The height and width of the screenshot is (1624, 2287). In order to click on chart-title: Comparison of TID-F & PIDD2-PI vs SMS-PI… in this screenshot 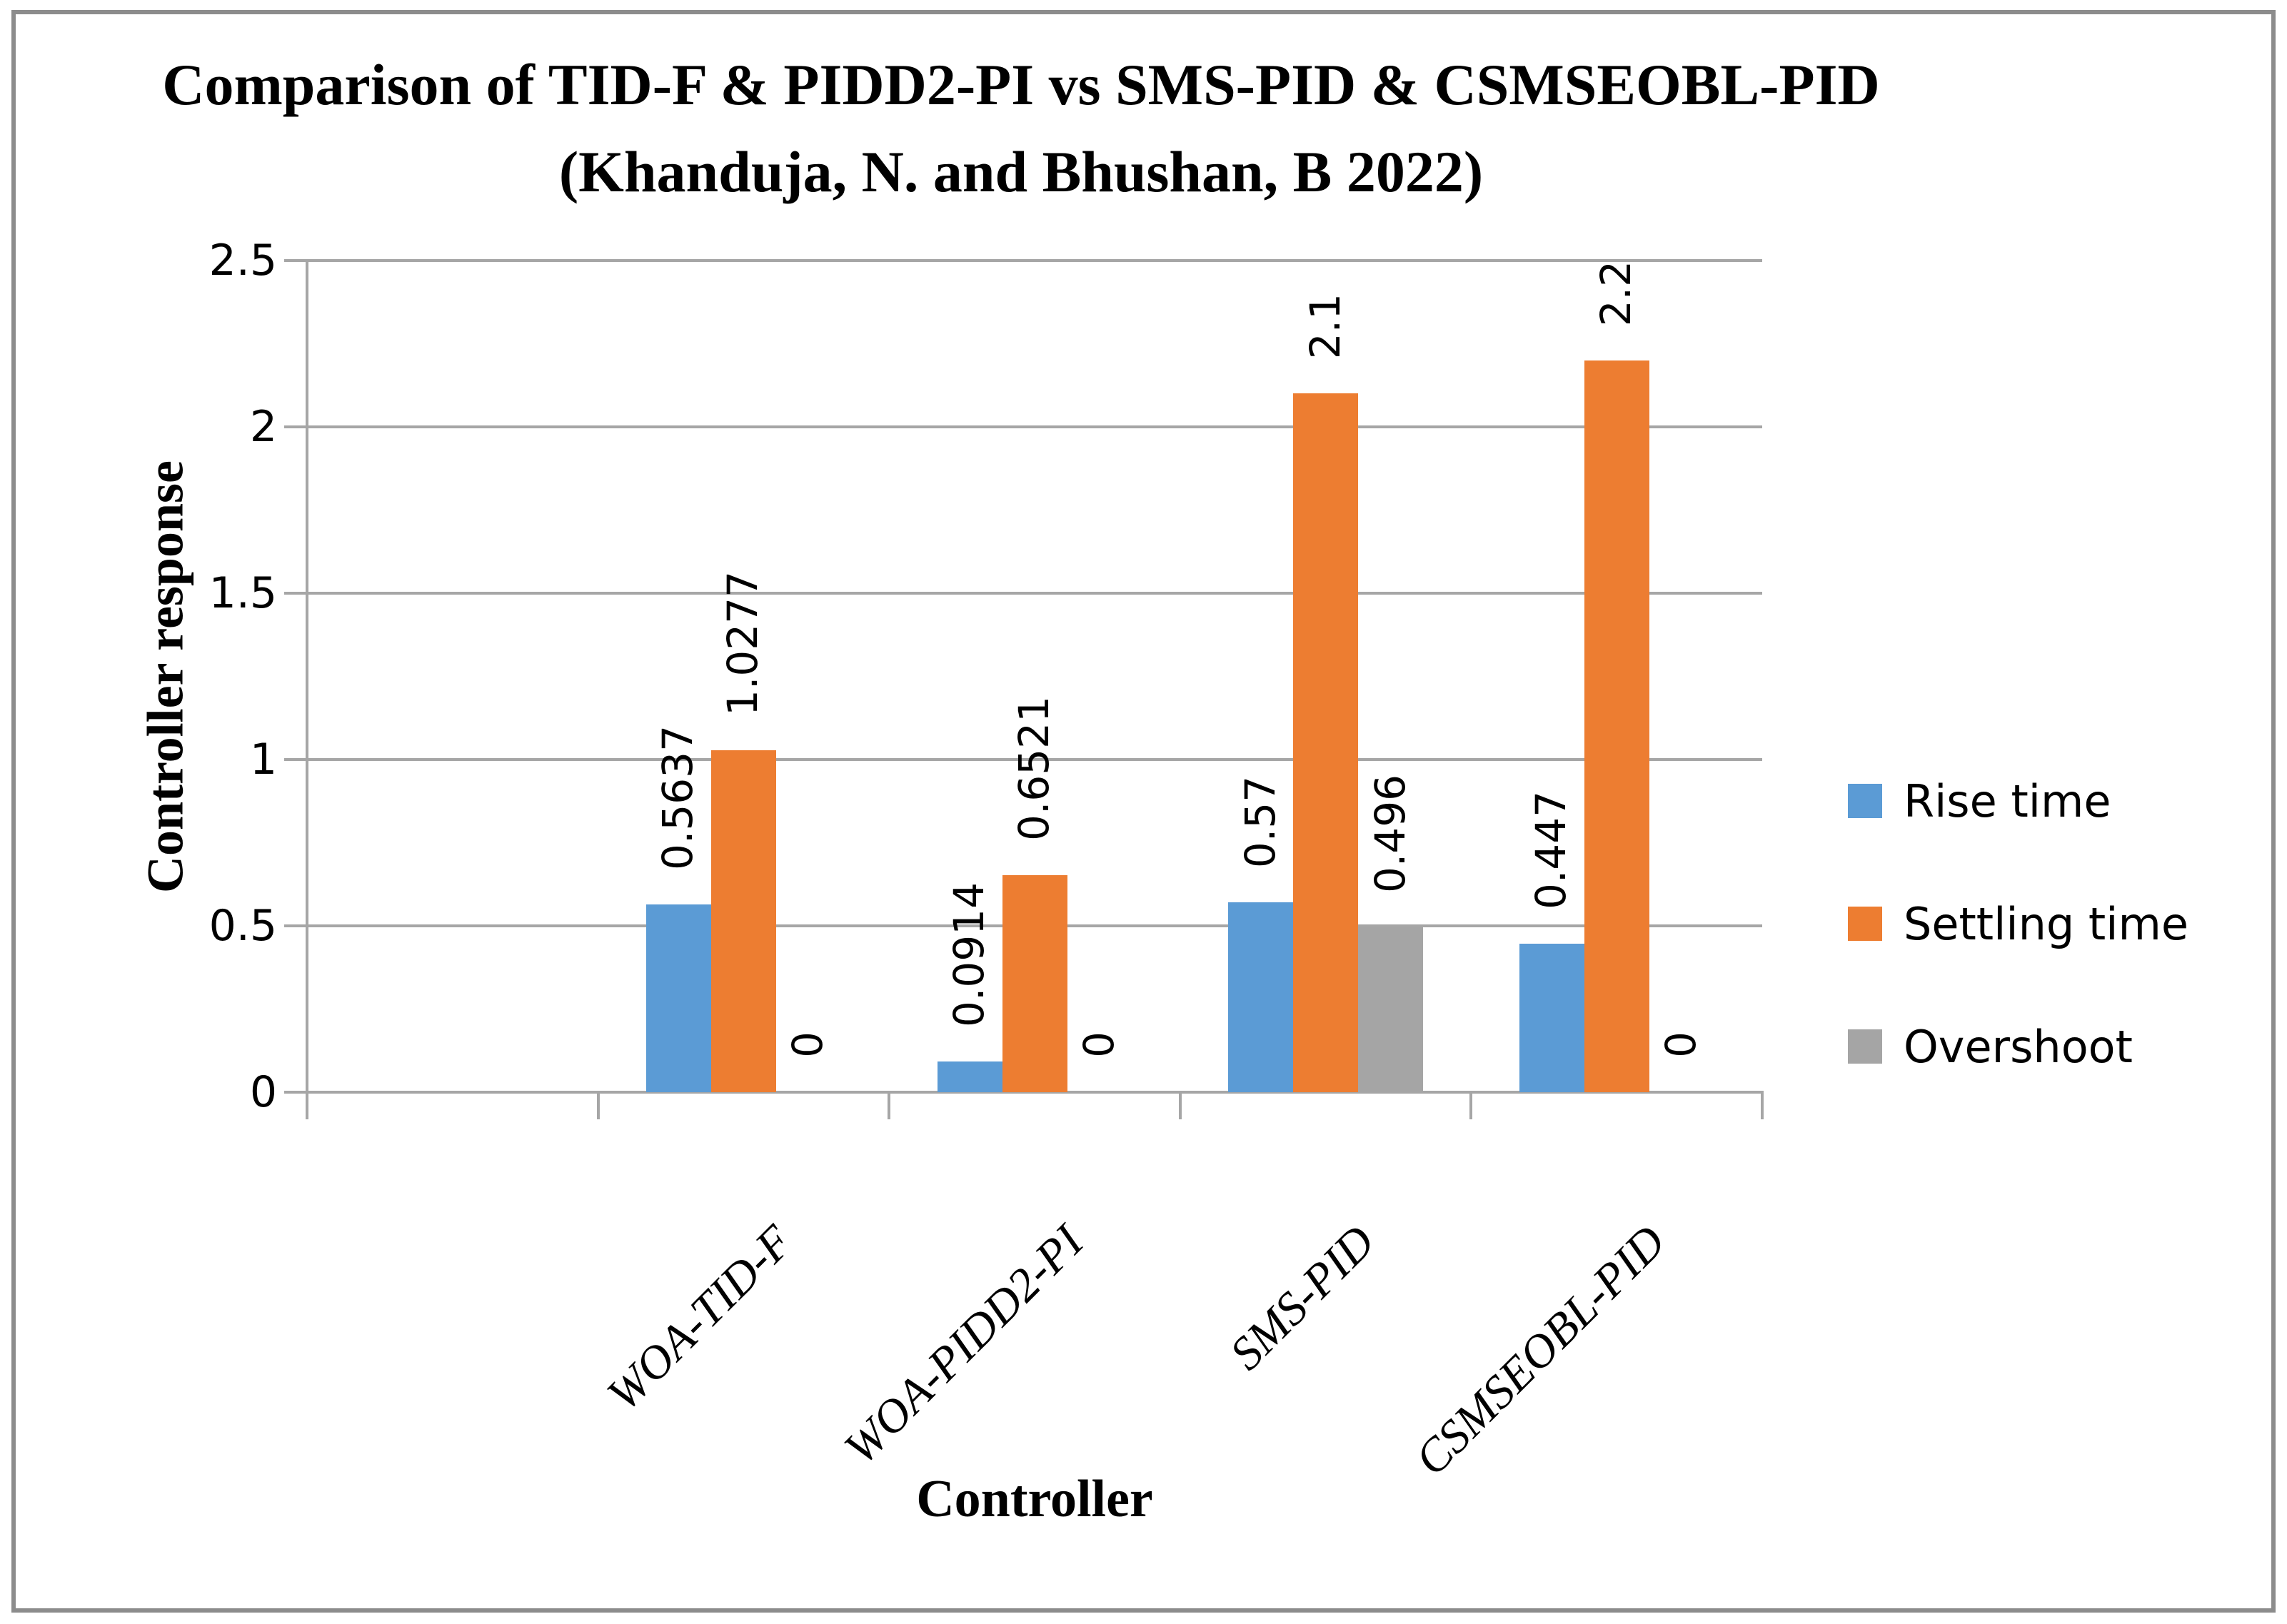, I will do `click(1021, 128)`.